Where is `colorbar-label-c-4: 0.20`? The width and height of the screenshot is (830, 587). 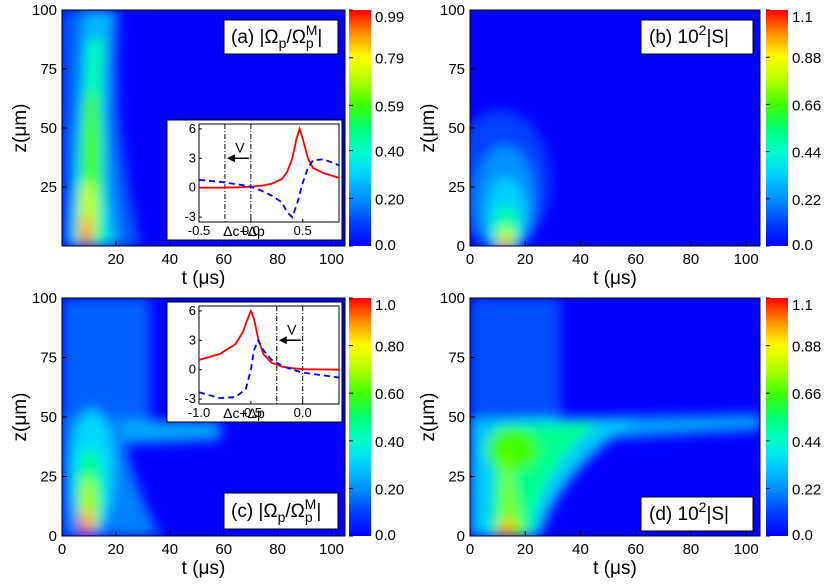 colorbar-label-c-4: 0.20 is located at coordinates (389, 489).